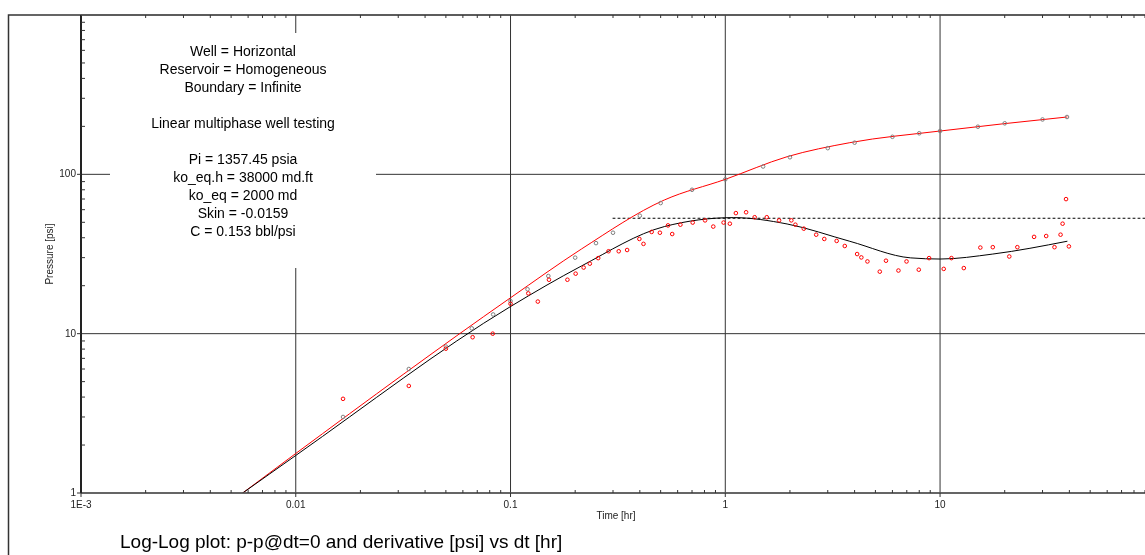 This screenshot has height=555, width=1145. What do you see at coordinates (296, 504) in the screenshot?
I see `x-tick-label: 0.01` at bounding box center [296, 504].